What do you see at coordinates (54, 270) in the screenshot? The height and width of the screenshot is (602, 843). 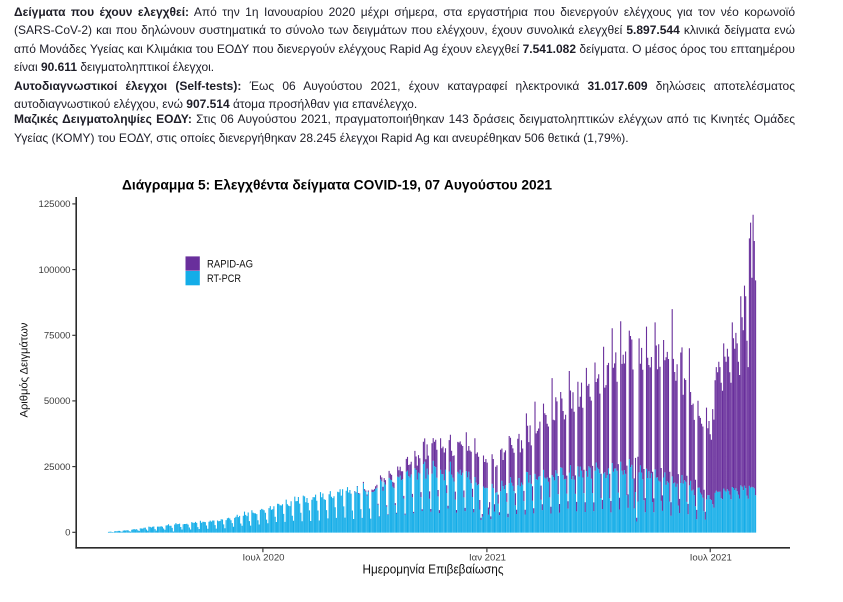 I see `svg-text: 100000` at bounding box center [54, 270].